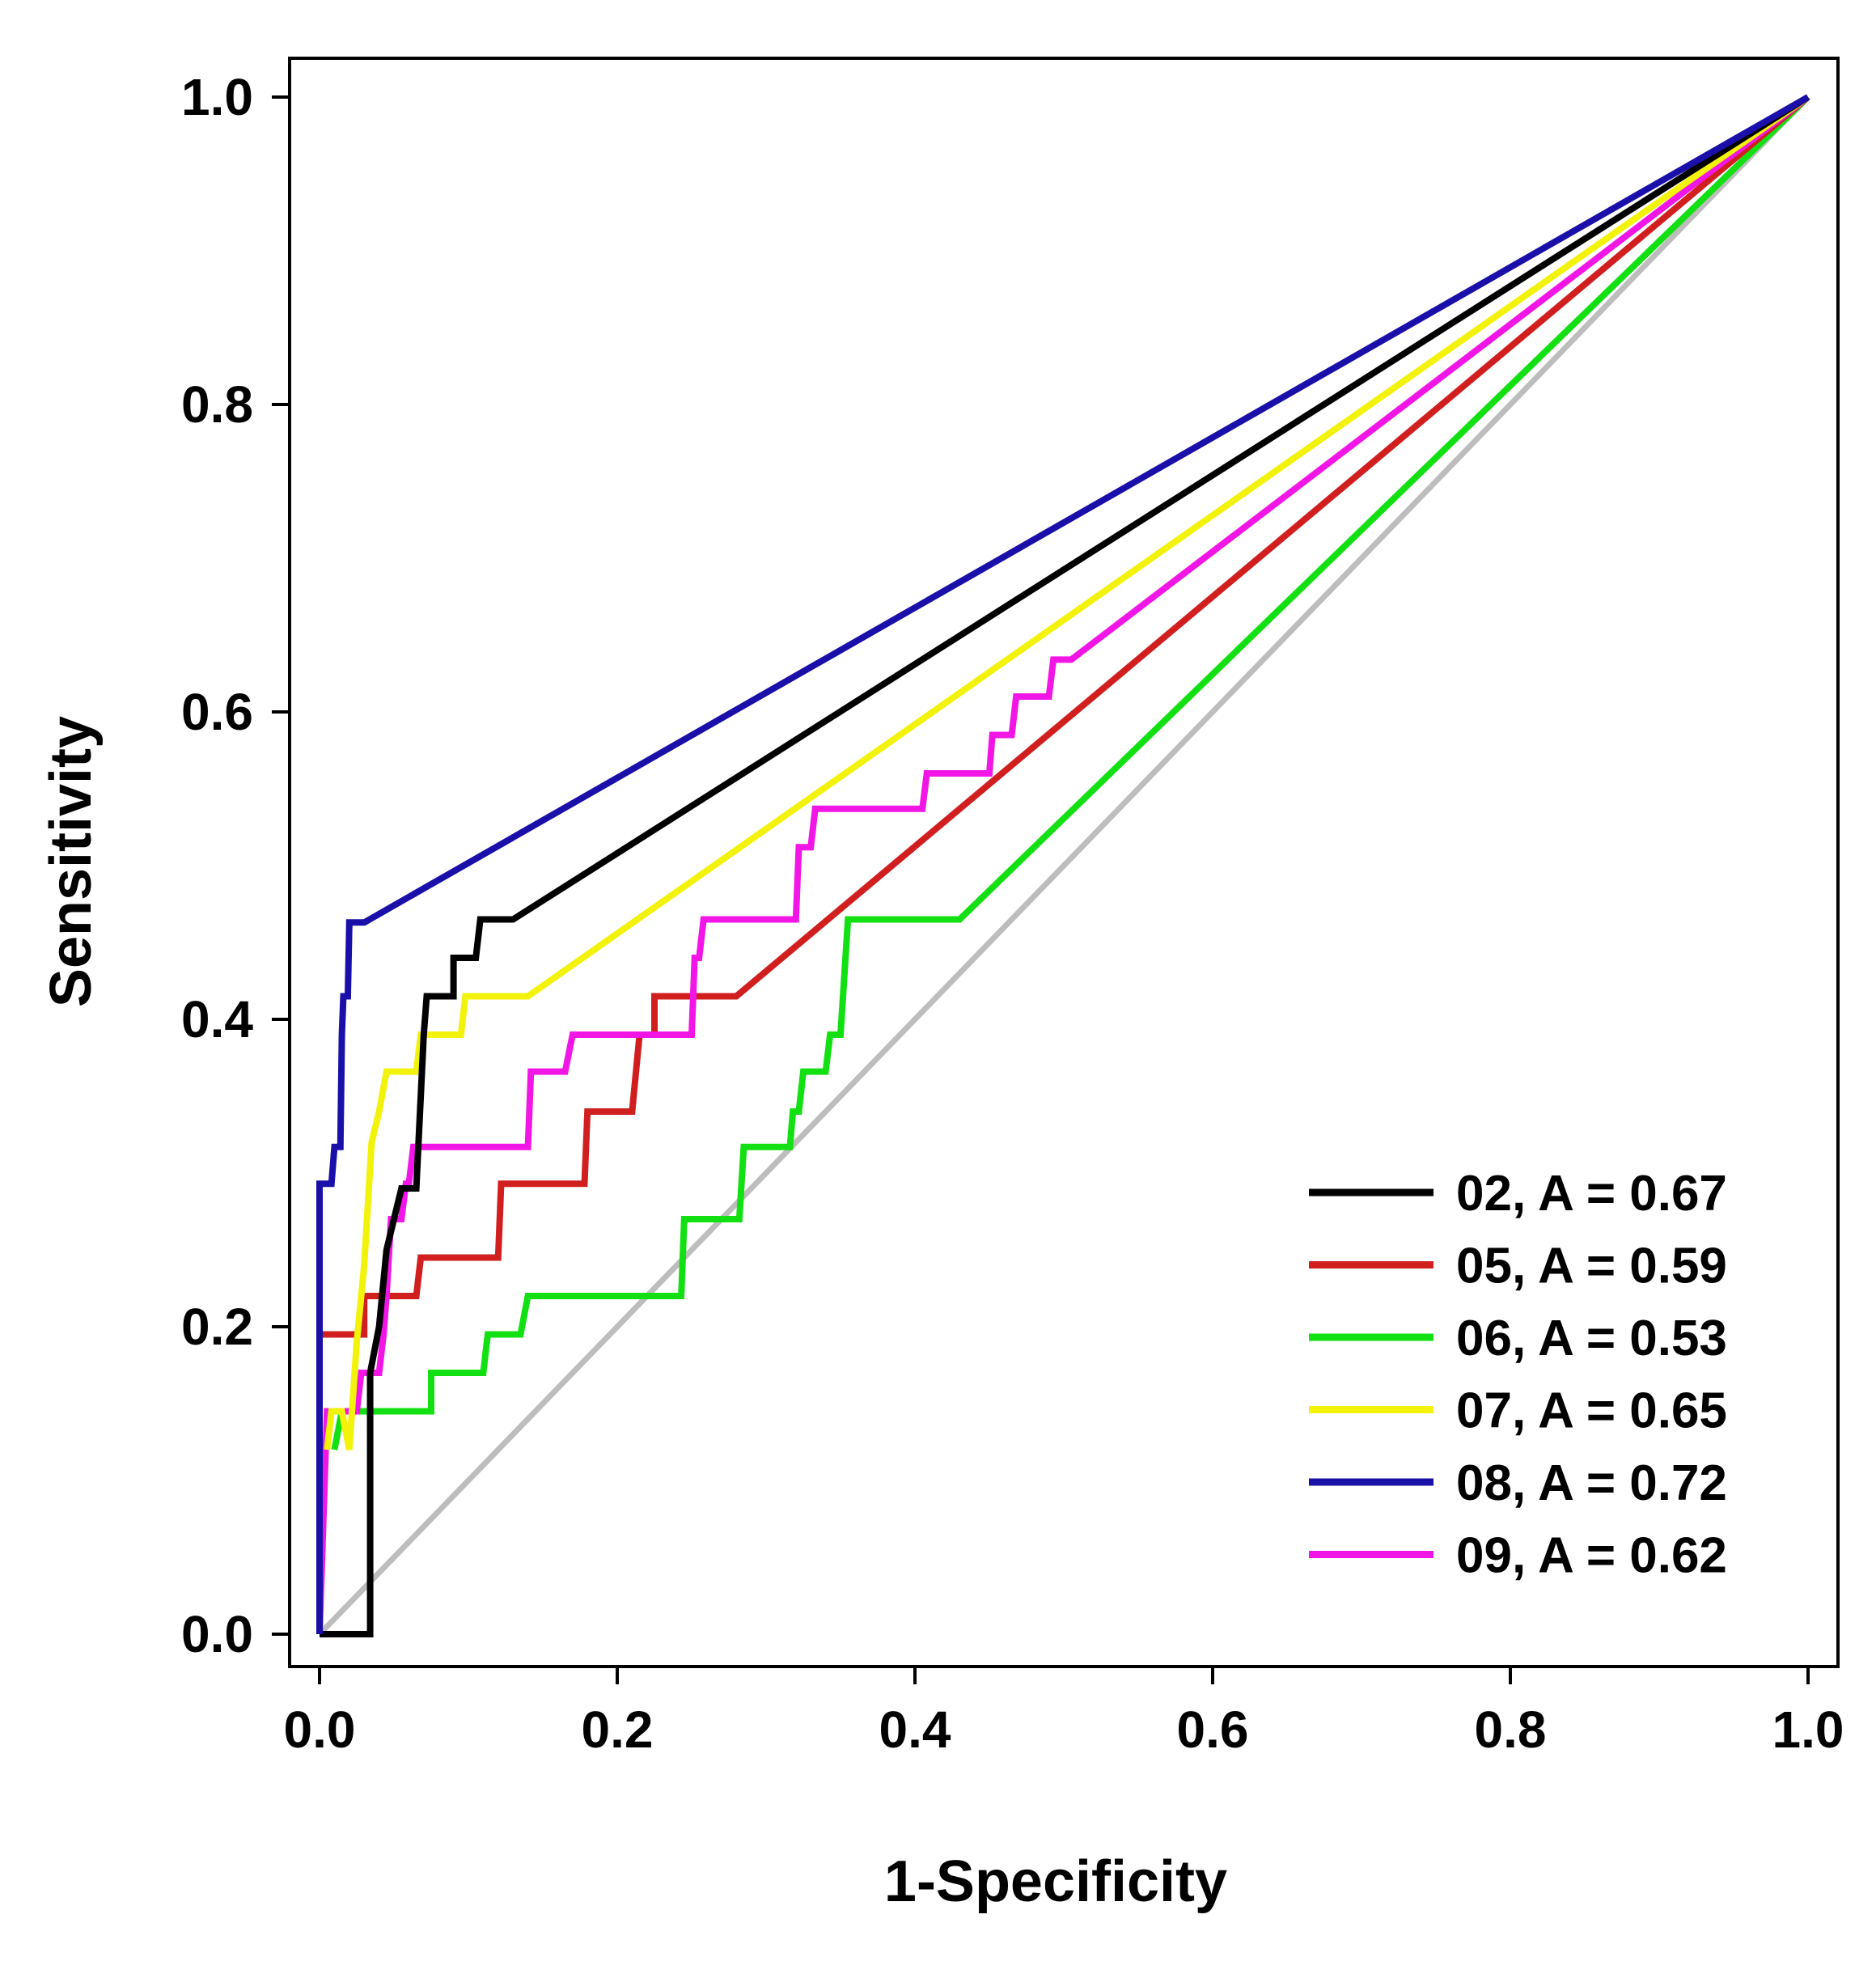  I want to click on y-tick-label: 0.0, so click(217, 1634).